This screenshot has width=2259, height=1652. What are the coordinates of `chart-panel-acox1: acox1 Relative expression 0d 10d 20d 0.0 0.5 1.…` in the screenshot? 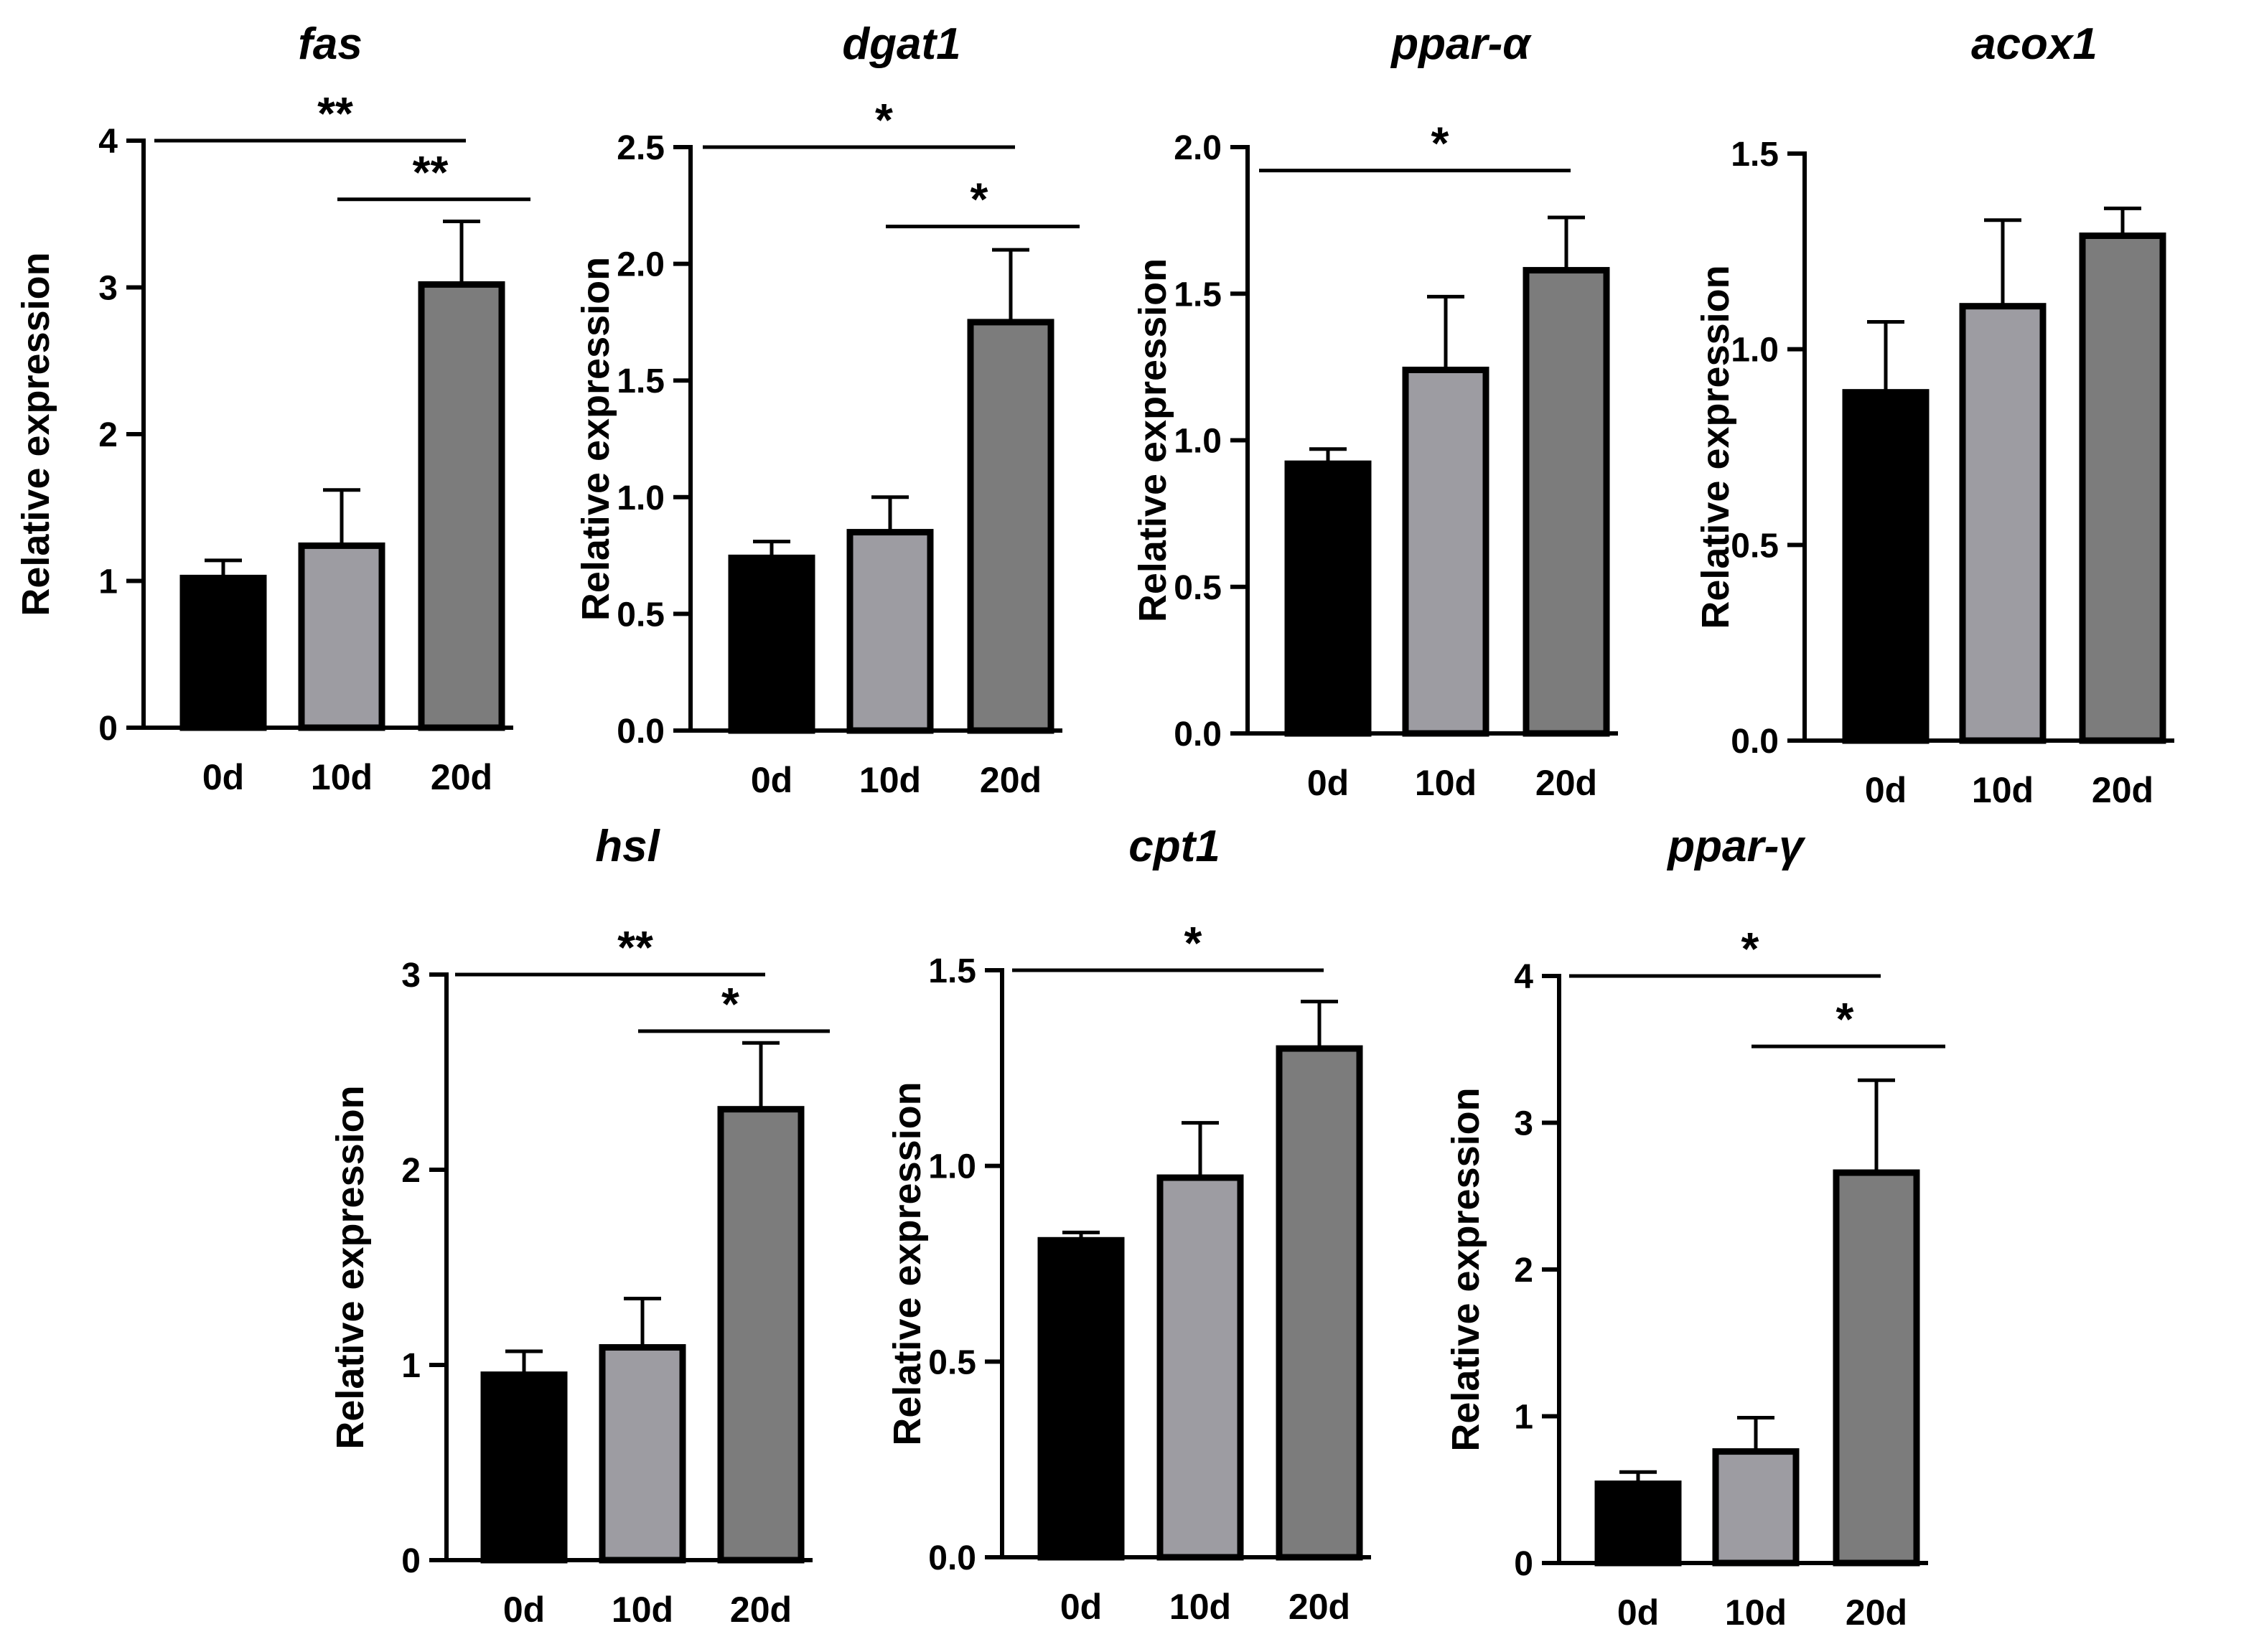 It's located at (1934, 414).